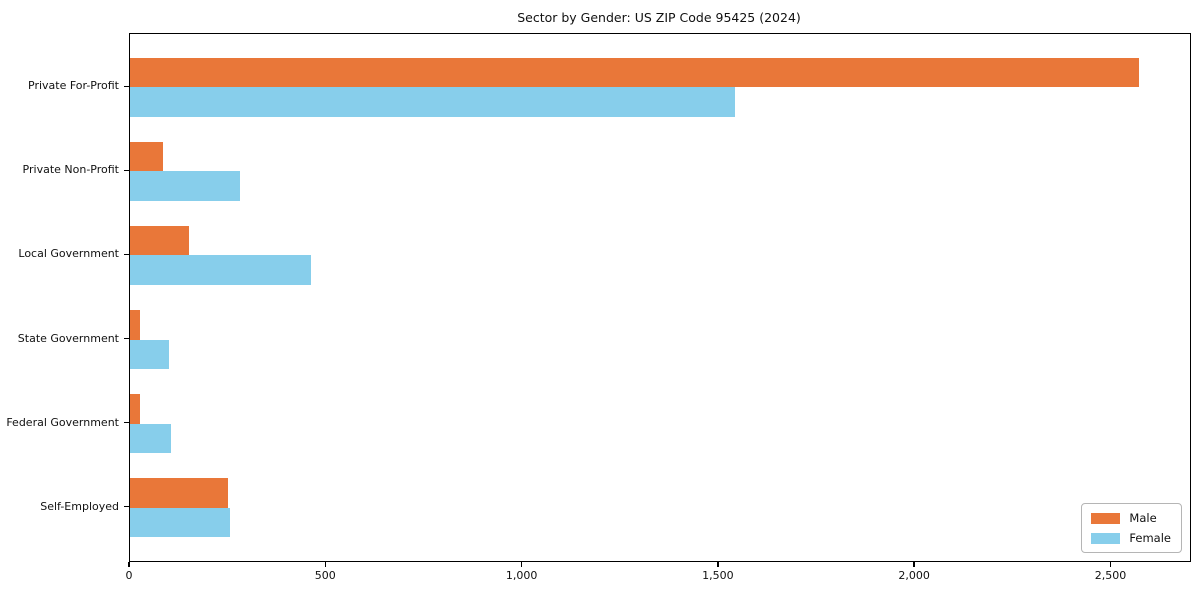 The height and width of the screenshot is (600, 1200). What do you see at coordinates (147, 157) in the screenshot?
I see `bar-male-private-non-profit` at bounding box center [147, 157].